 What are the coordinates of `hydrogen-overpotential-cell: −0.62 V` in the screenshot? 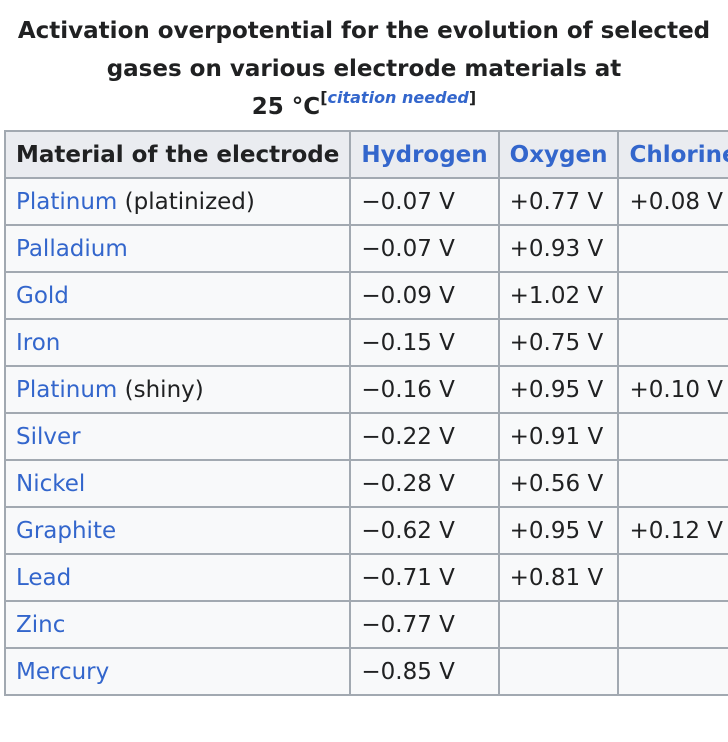 It's located at (424, 530).